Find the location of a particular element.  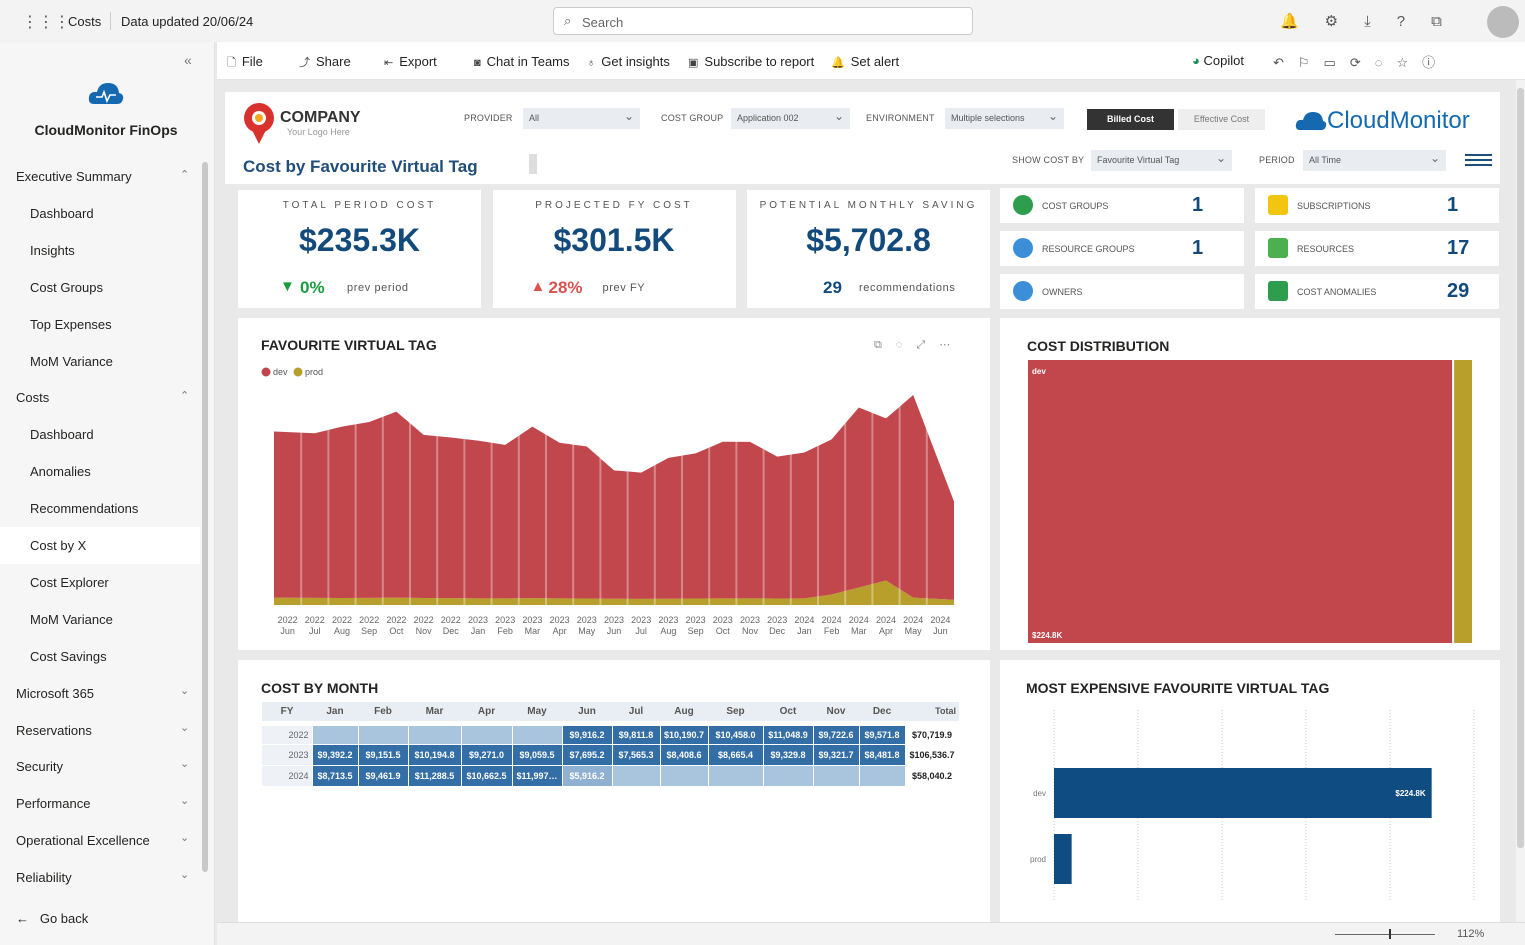

nav-item: Anomalies is located at coordinates (100, 471).